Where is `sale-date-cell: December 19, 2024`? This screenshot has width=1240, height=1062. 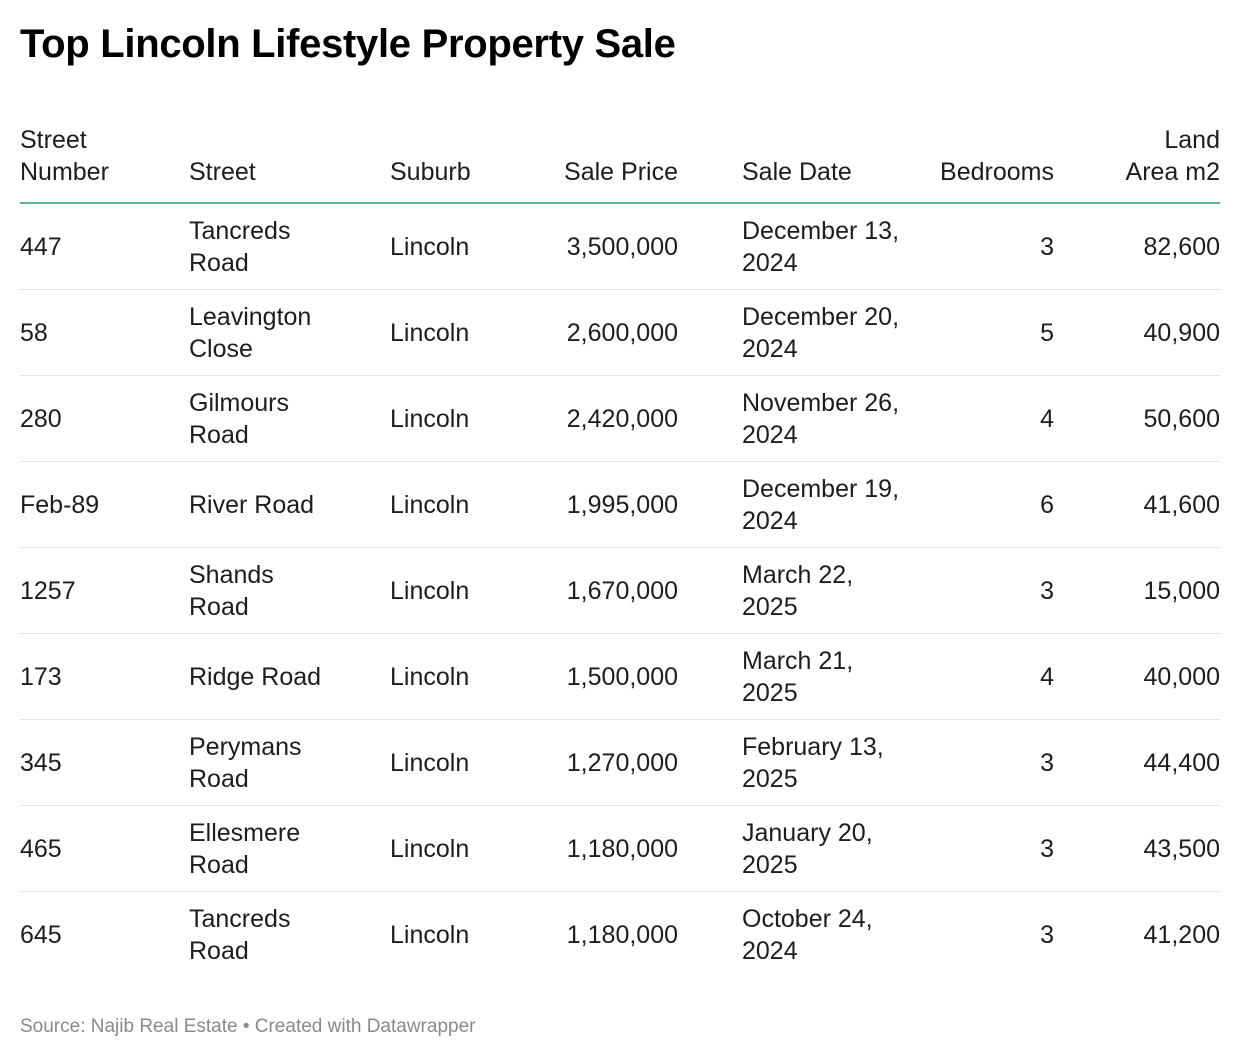
sale-date-cell: December 19, 2024 is located at coordinates (821, 504).